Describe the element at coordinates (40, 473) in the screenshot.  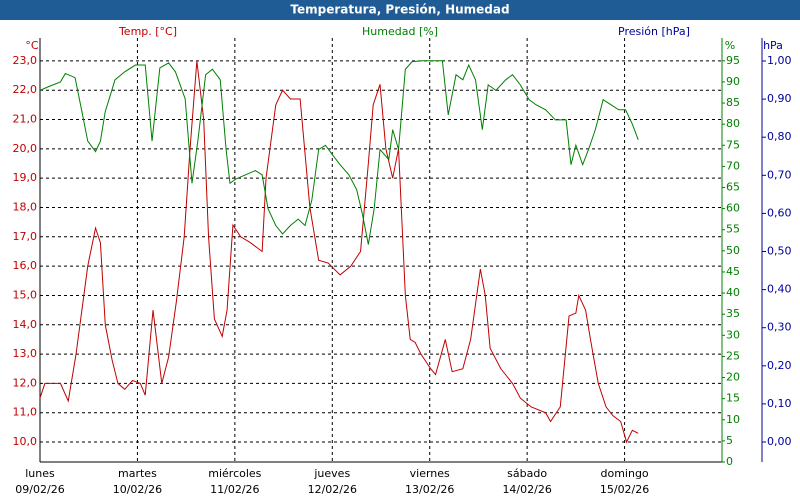
I see `x-tick-label: lunes` at that location.